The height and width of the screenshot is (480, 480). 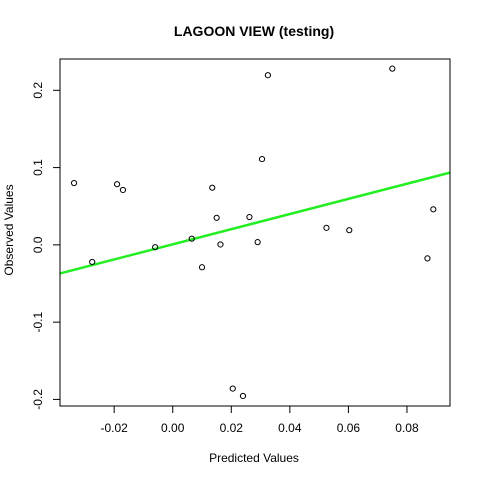 I want to click on x-axis: -0.02 0.00 0.02 0.04 0.06 0.08, so click(x=259, y=420).